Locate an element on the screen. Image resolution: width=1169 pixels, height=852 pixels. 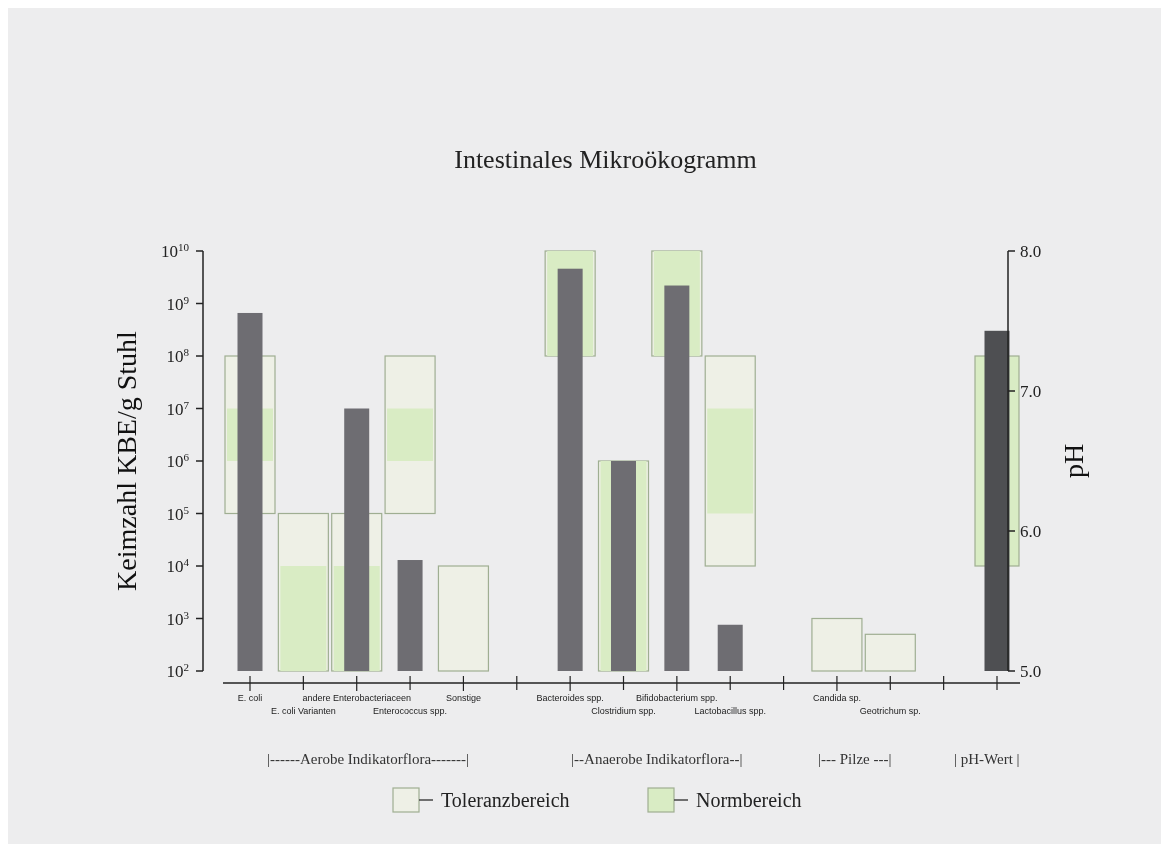
x-tick-label: Bacteroides spp. is located at coordinates (570, 698).